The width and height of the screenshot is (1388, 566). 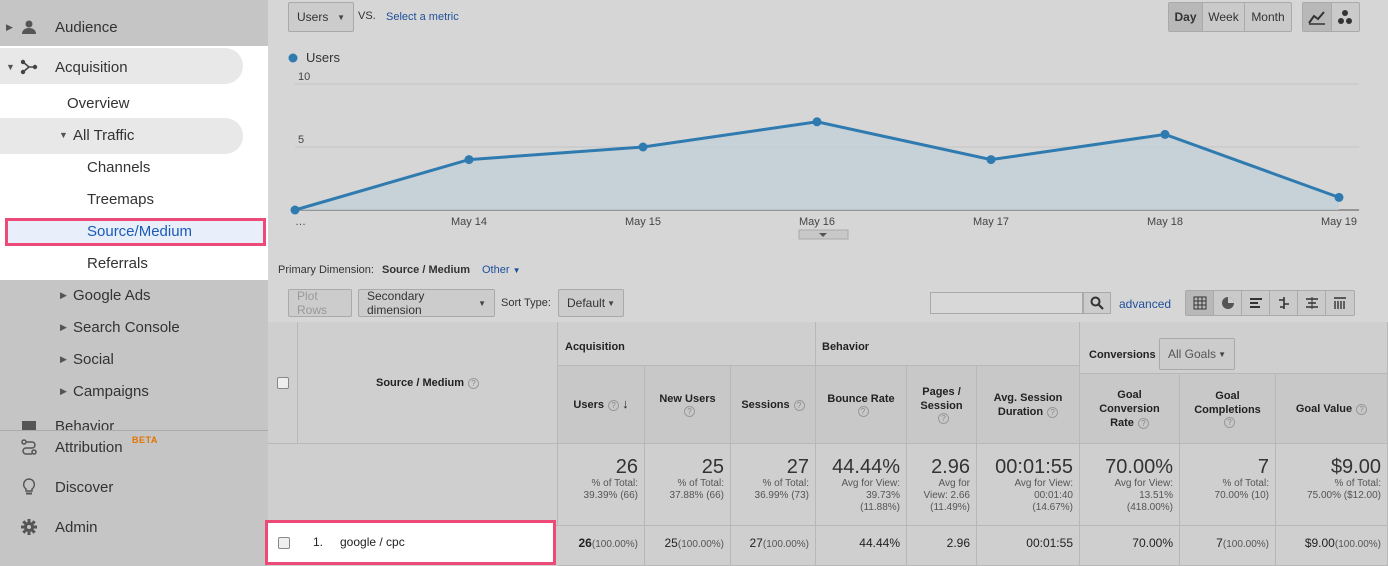 What do you see at coordinates (1256, 303) in the screenshot?
I see `bar-view-icon` at bounding box center [1256, 303].